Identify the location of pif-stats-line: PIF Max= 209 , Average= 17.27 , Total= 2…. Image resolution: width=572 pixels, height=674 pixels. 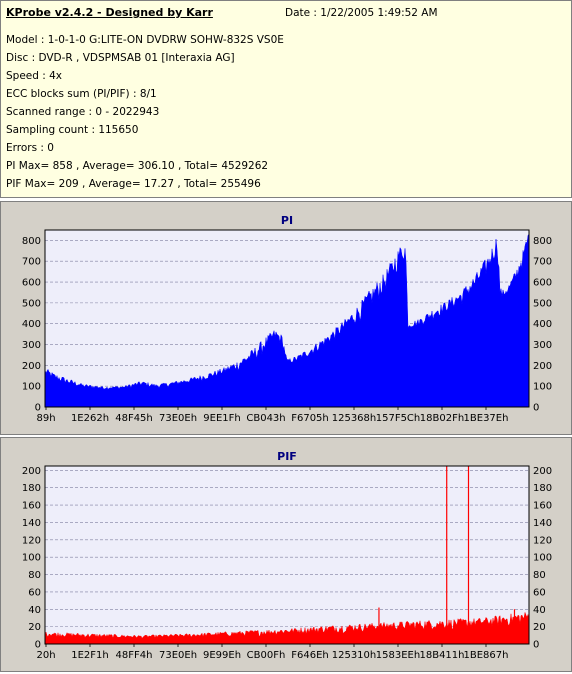
(133, 184).